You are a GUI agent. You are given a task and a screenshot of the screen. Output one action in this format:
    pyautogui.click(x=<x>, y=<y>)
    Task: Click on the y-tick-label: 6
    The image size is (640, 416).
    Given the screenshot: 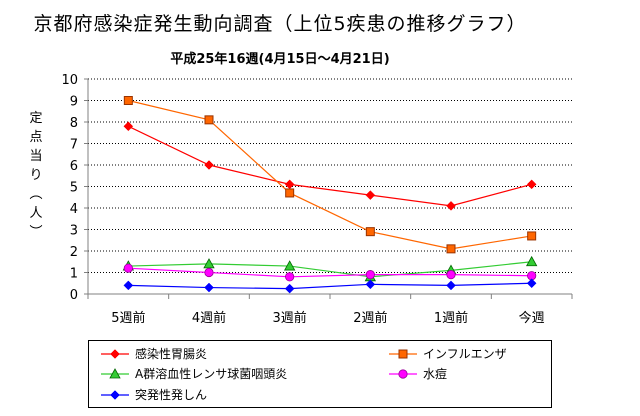 What is the action you would take?
    pyautogui.click(x=74, y=166)
    